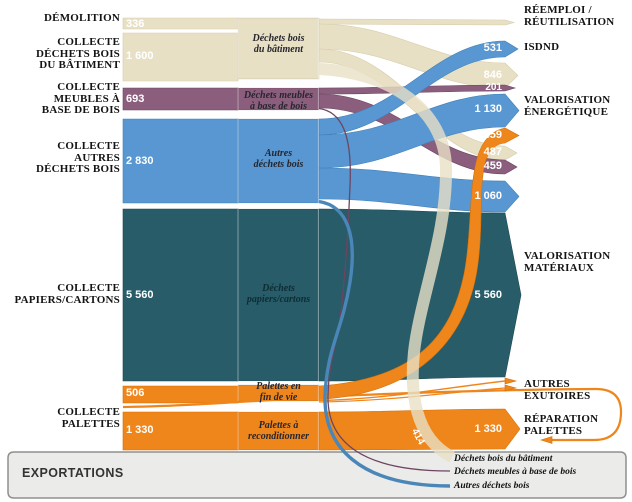 The image size is (632, 502). Describe the element at coordinates (278, 95) in the screenshot. I see `label-line: Déchets meubles` at that location.